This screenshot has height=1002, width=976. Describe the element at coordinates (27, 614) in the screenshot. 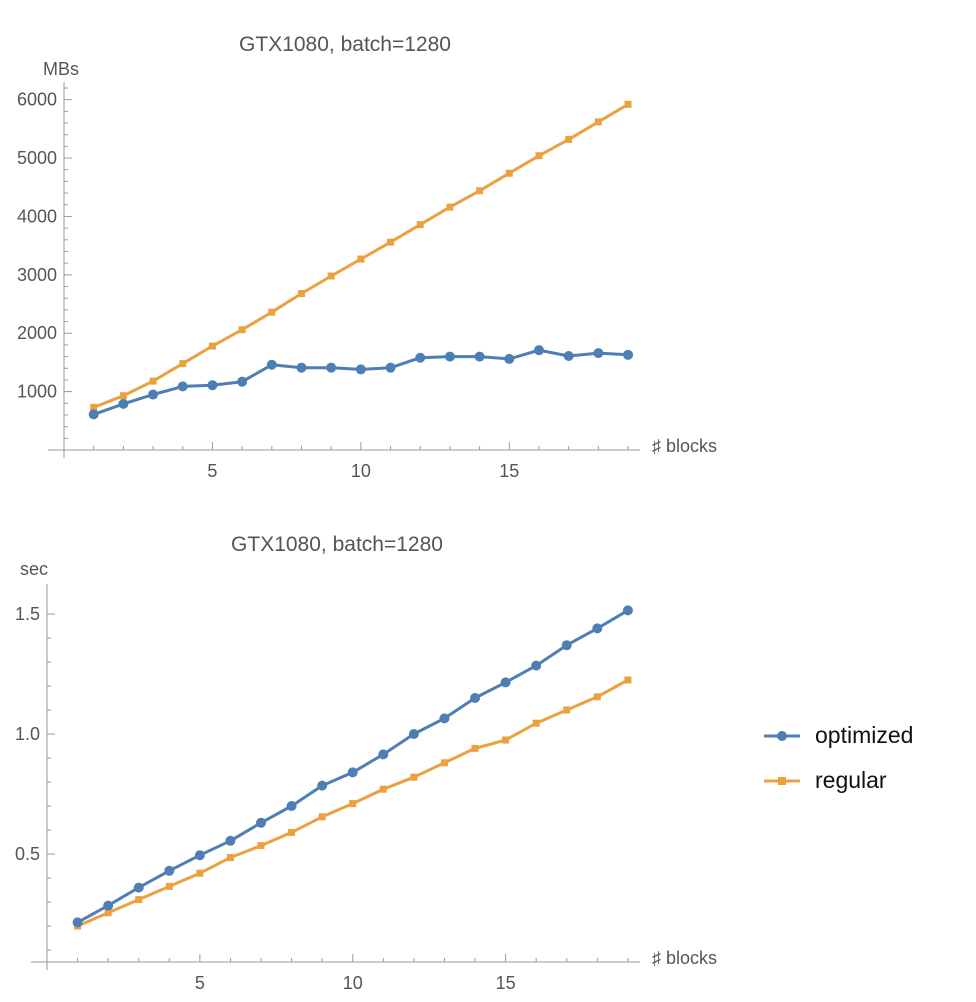

I see `y-tick-label: 1.5` at that location.